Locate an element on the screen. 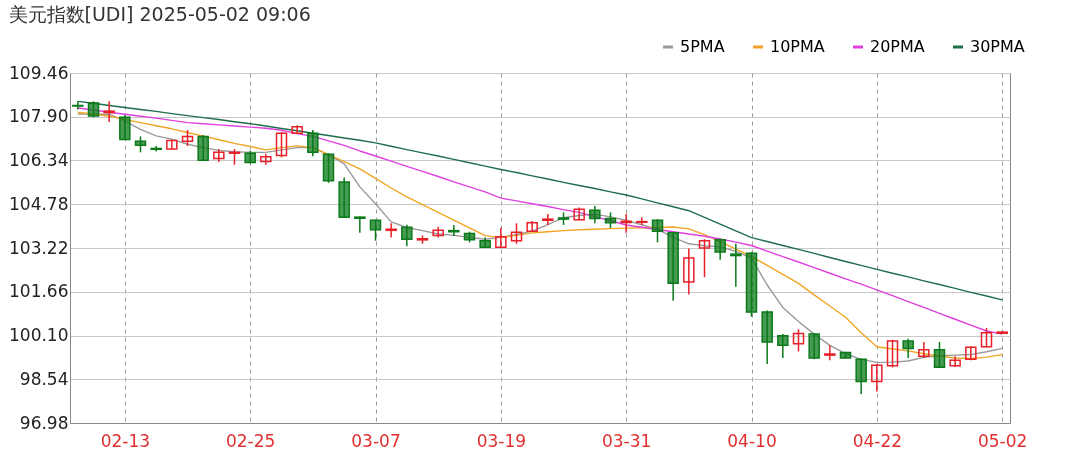 The image size is (1070, 466). y-tick-label: 101.66 is located at coordinates (39, 291).